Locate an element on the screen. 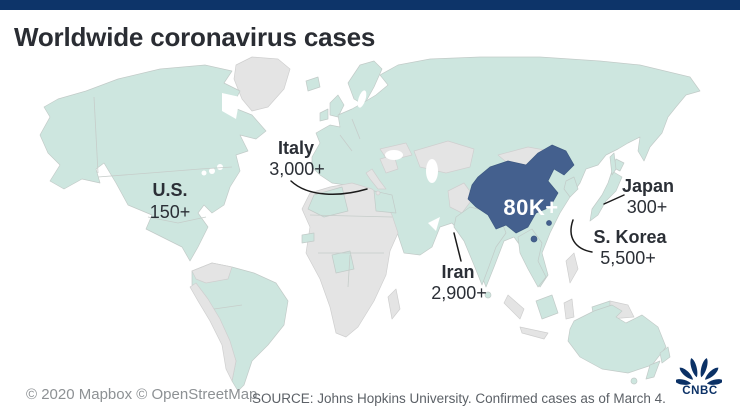 The height and width of the screenshot is (416, 740). cnbc-logo-text: CNBC is located at coordinates (700, 391).